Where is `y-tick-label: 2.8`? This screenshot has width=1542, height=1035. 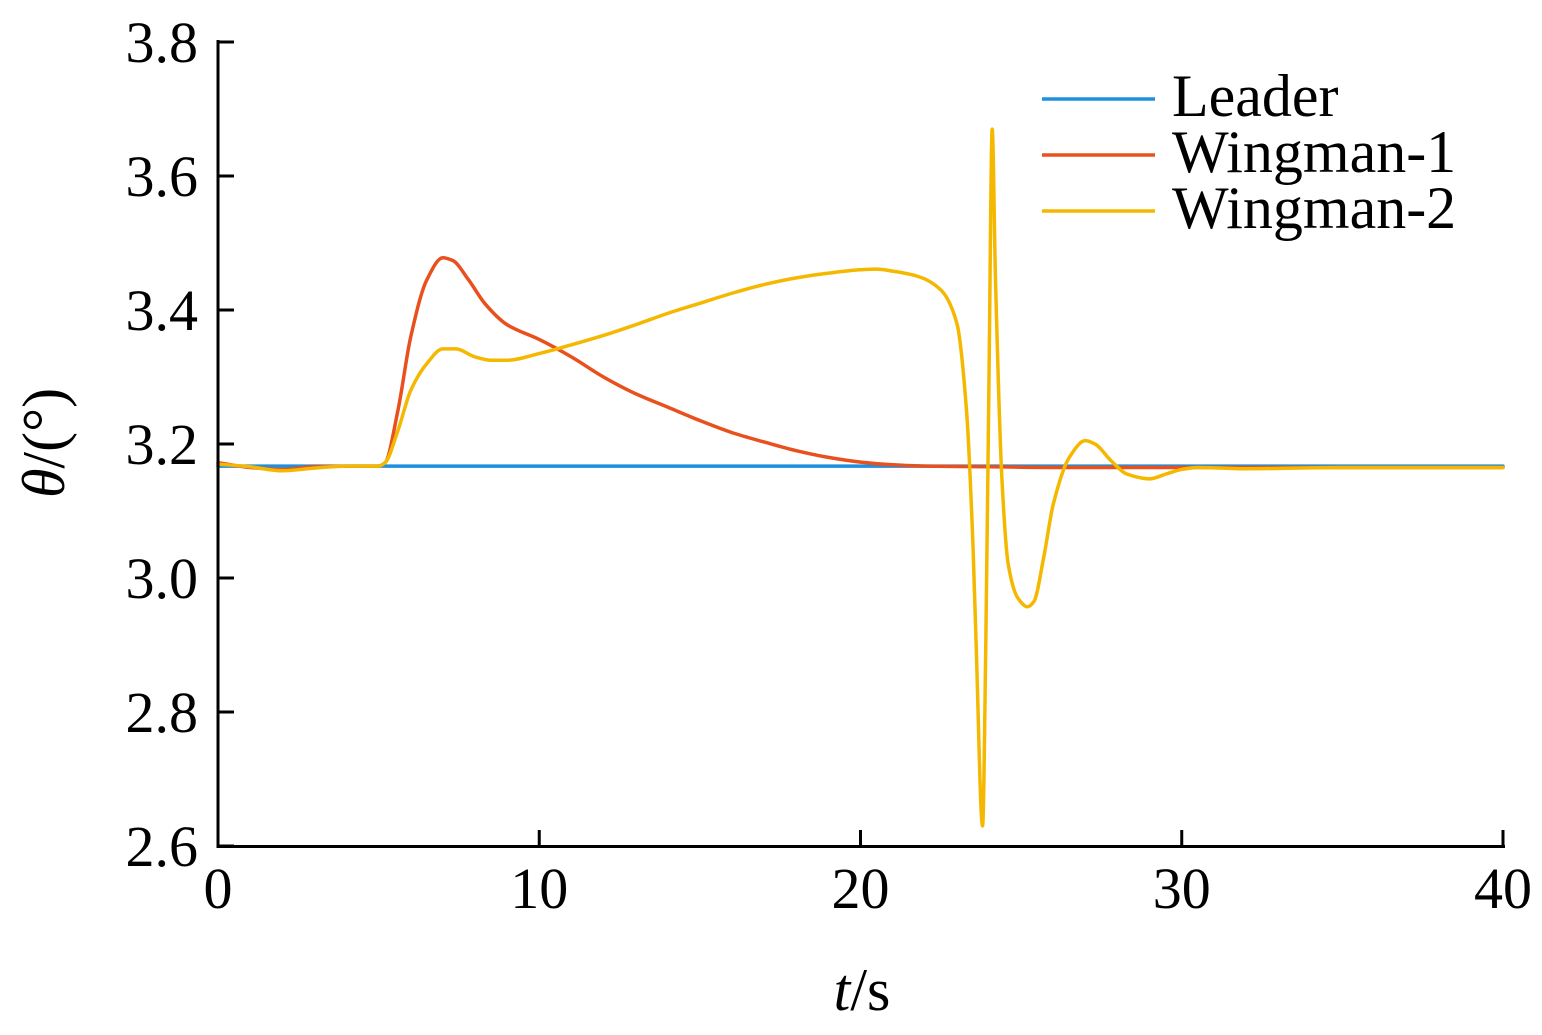 y-tick-label: 2.8 is located at coordinates (162, 712).